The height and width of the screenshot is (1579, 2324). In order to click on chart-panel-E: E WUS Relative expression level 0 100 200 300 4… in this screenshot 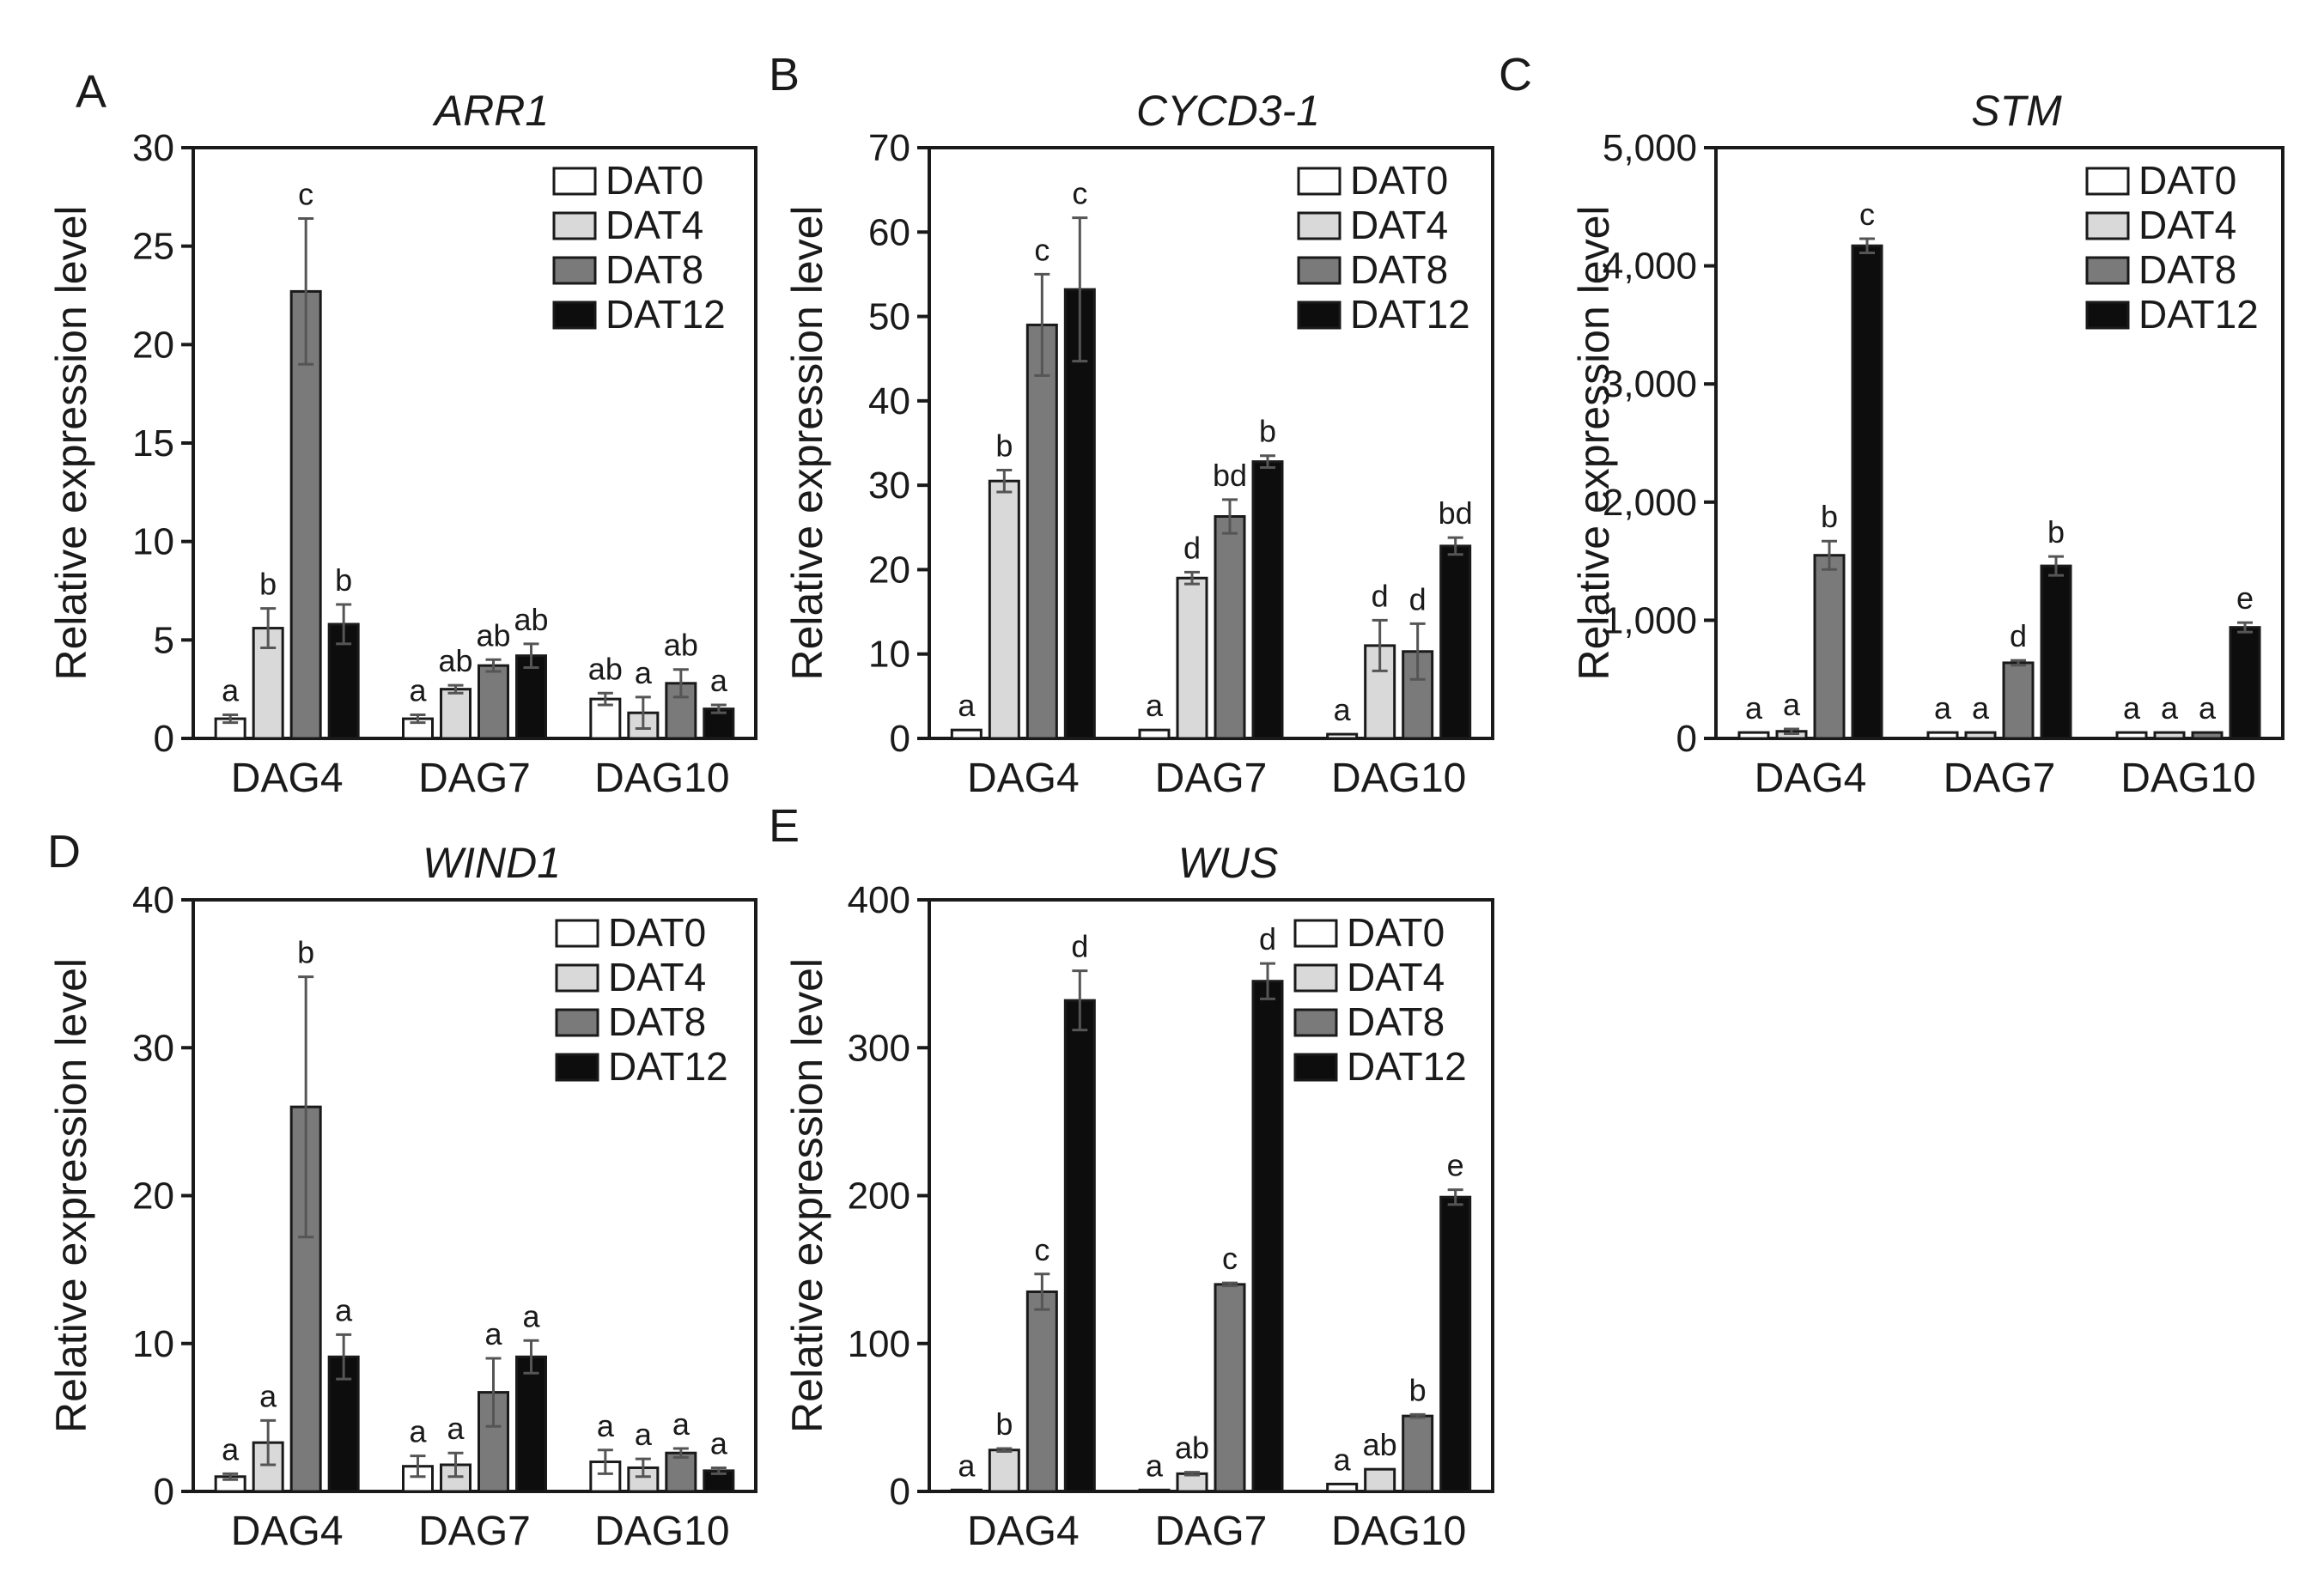, I will do `click(1132, 1177)`.